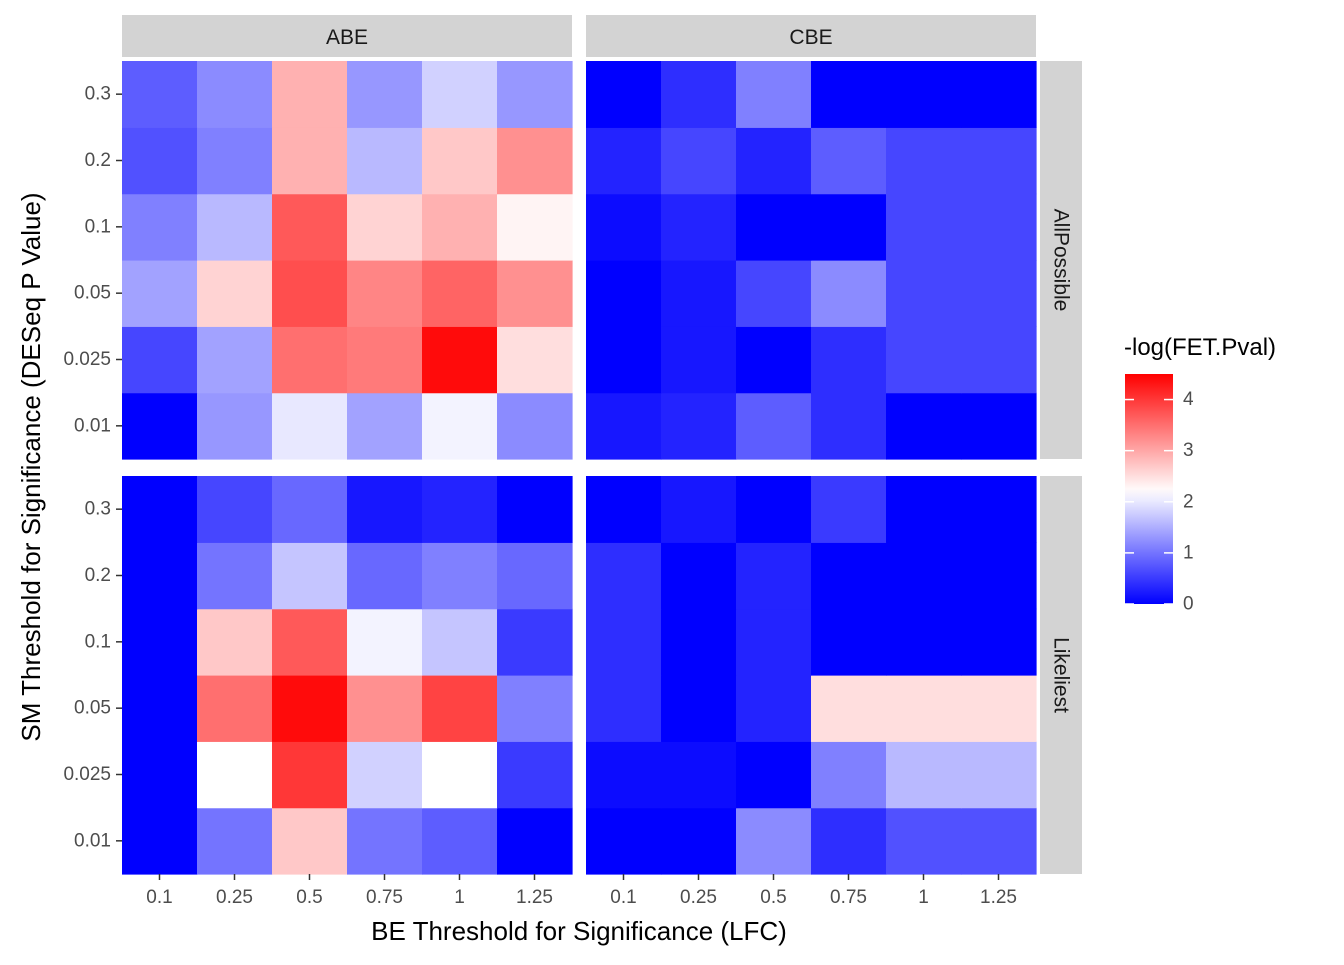 This screenshot has width=1344, height=965. Describe the element at coordinates (810, 37) in the screenshot. I see `facet-strip-label: CBE` at that location.